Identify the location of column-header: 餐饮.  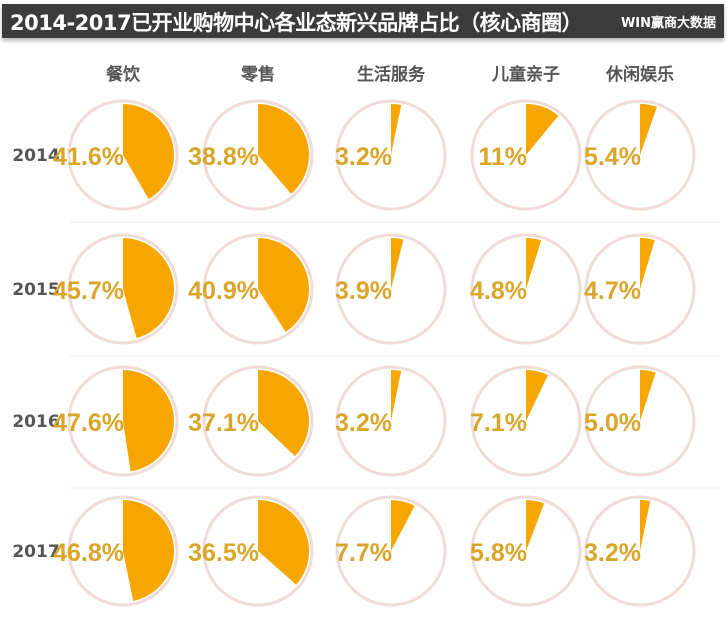
(123, 74).